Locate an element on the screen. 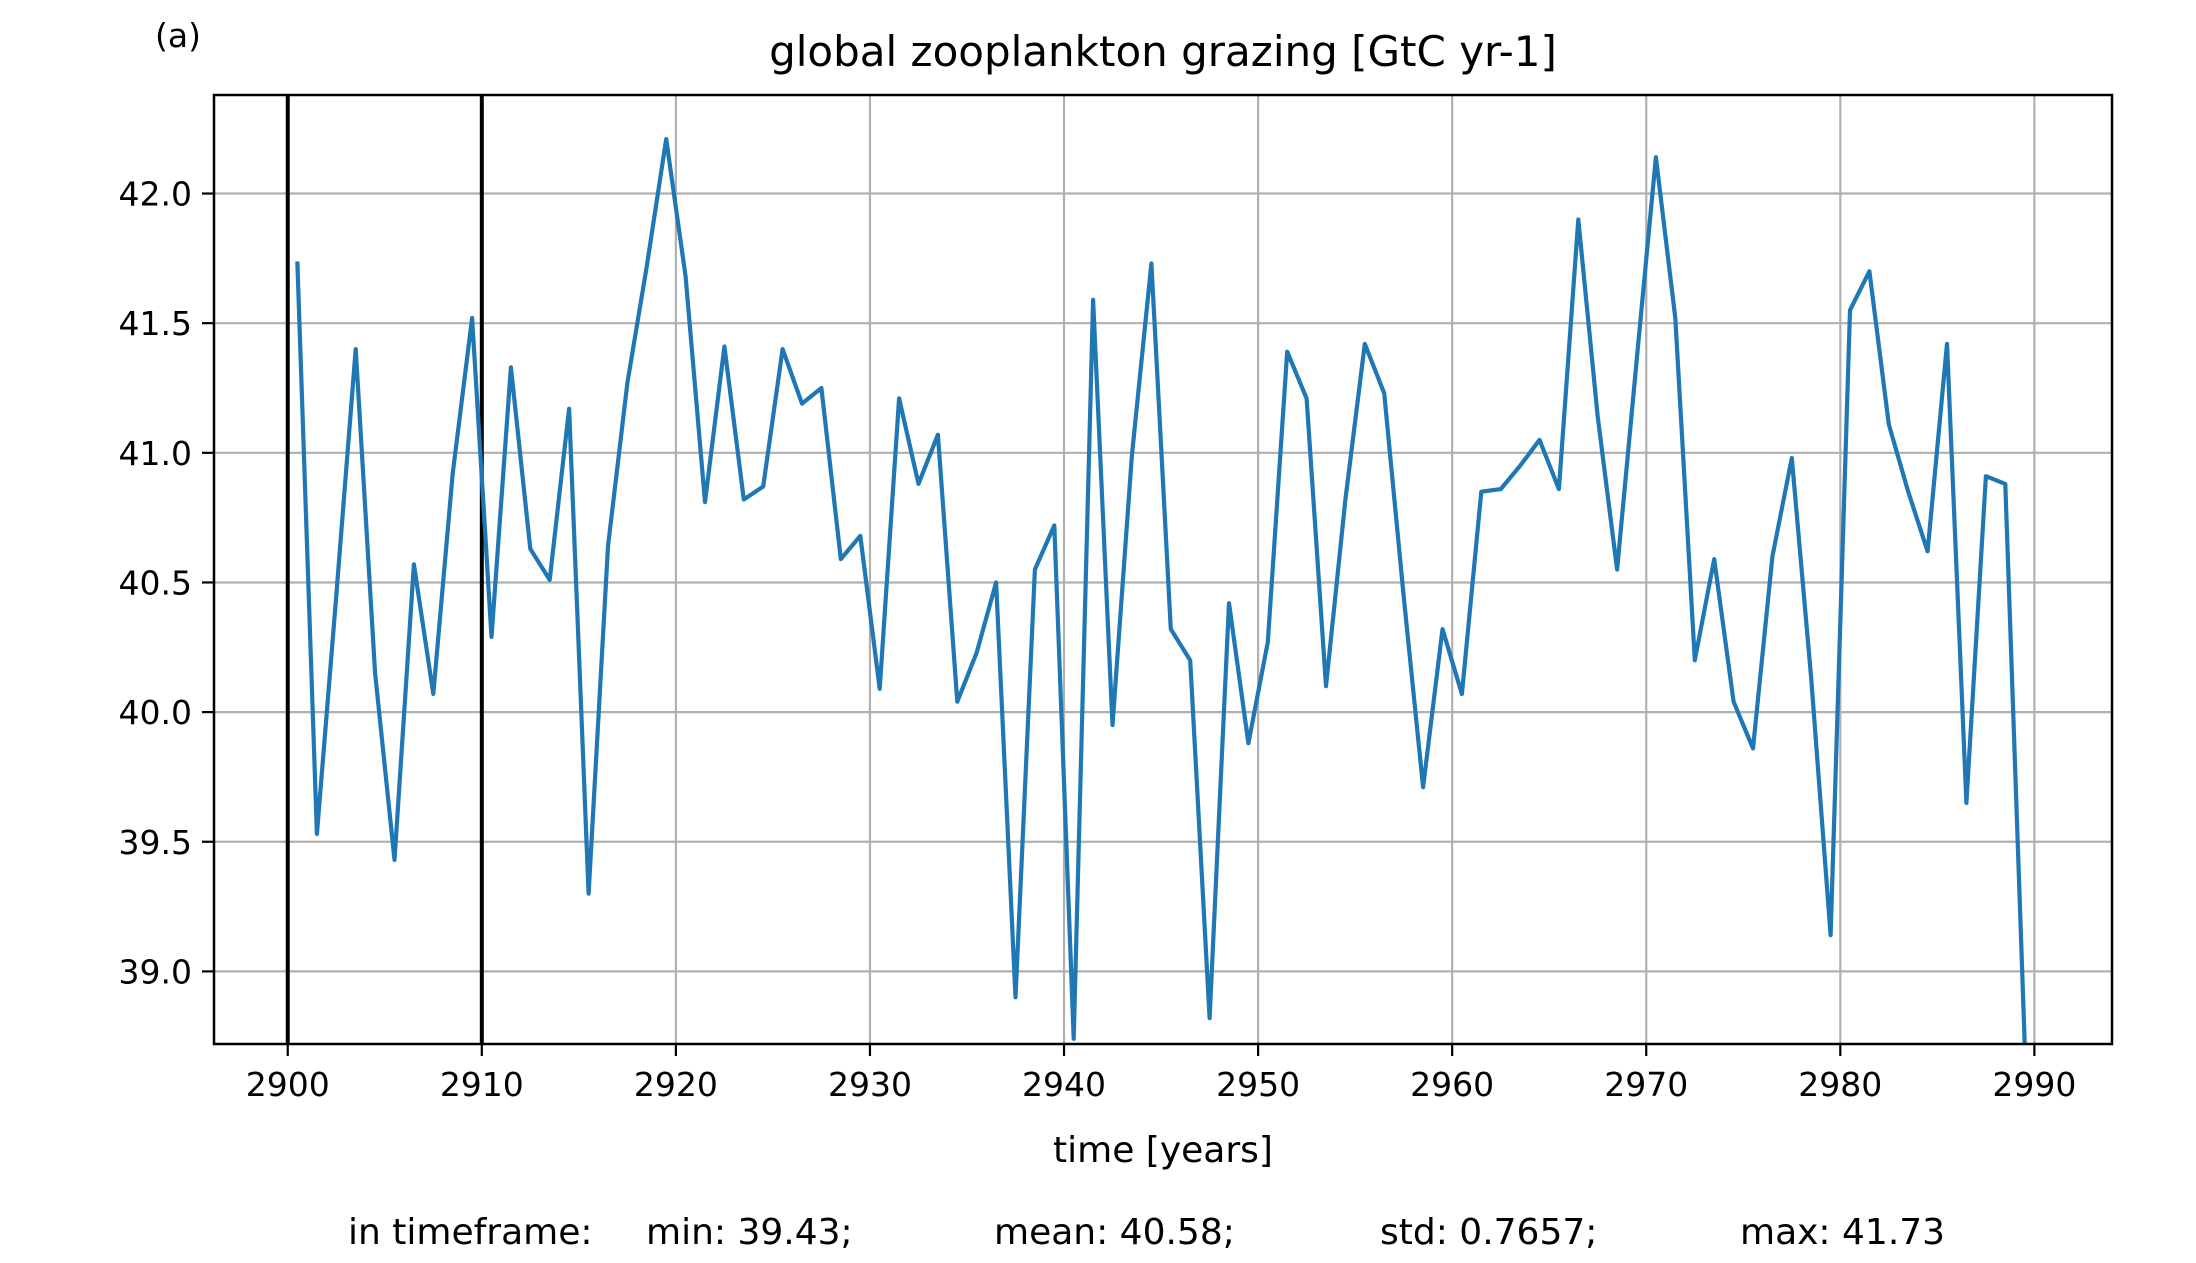 This screenshot has width=2196, height=1263. y-tick-label: 40.0 is located at coordinates (155, 712).